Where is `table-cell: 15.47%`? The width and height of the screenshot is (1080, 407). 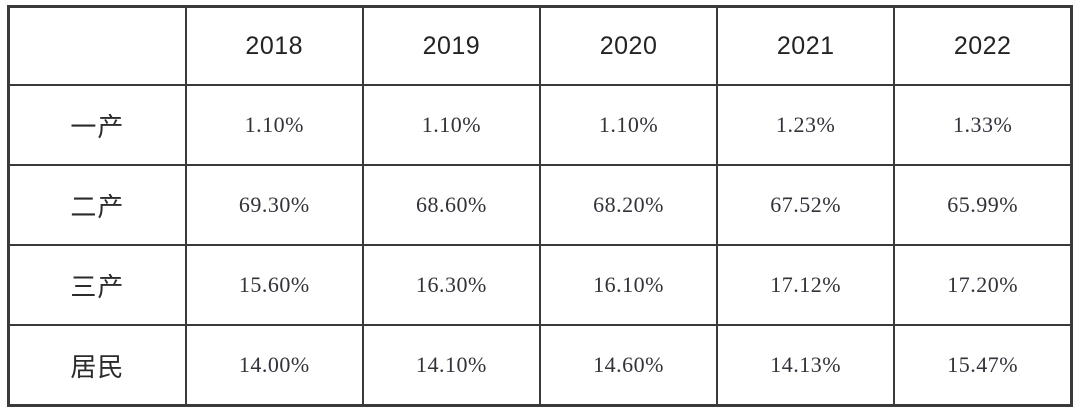 table-cell: 15.47% is located at coordinates (983, 365).